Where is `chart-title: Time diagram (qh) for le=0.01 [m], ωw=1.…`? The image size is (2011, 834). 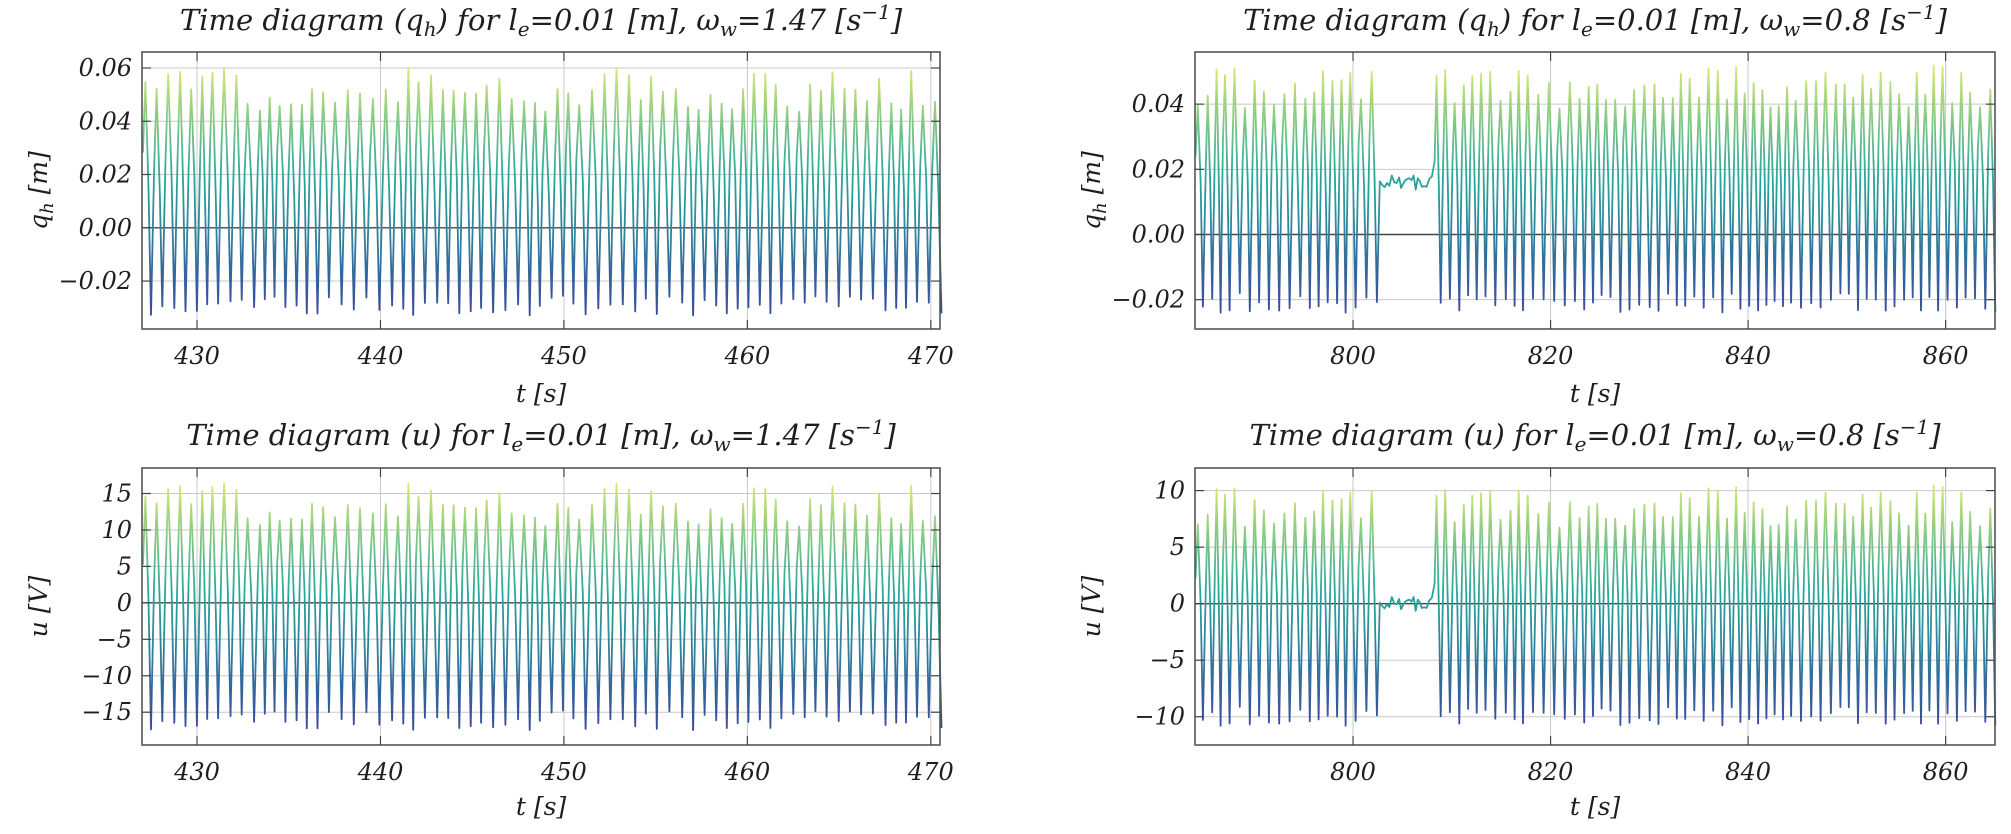 chart-title: Time diagram (qh) for le=0.01 [m], ωw=1.… is located at coordinates (541, 20).